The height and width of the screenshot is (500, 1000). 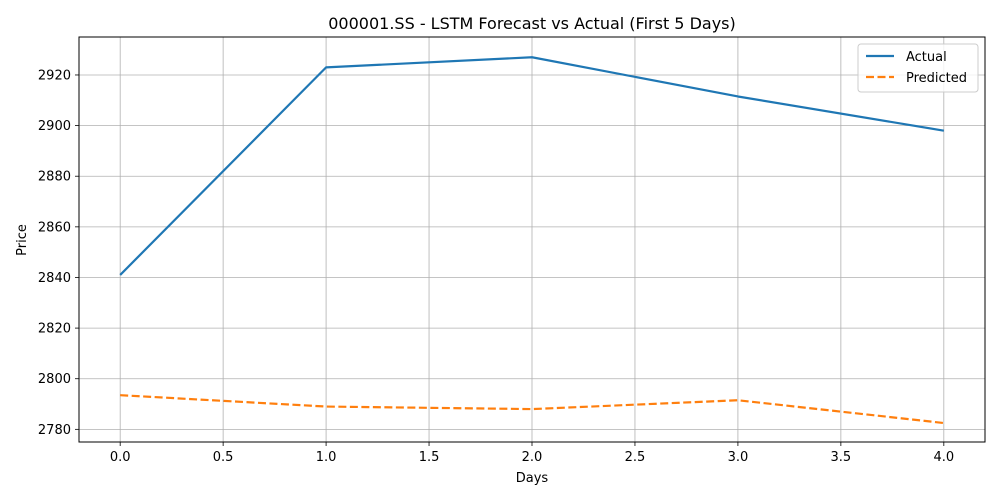 I want to click on y-axis-label: Price, so click(x=22, y=240).